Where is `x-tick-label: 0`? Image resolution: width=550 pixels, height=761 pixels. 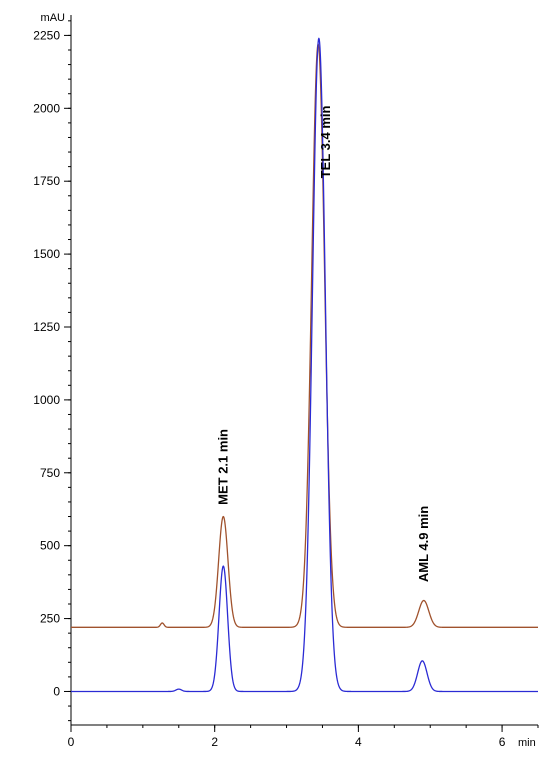
x-tick-label: 0 is located at coordinates (71, 742).